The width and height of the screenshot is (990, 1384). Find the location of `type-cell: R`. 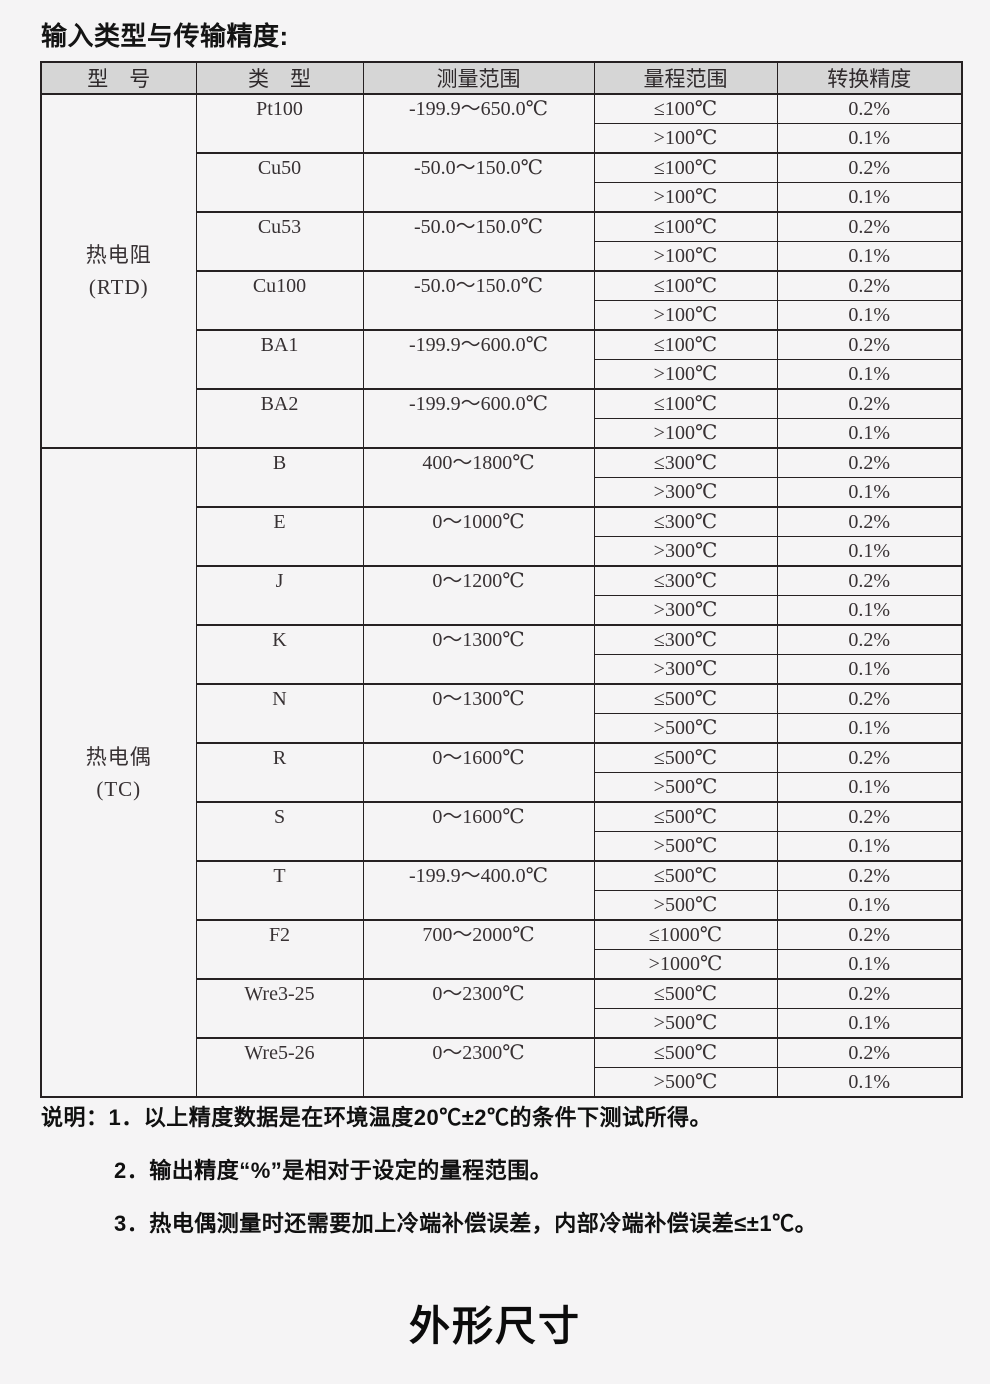

type-cell: R is located at coordinates (279, 772).